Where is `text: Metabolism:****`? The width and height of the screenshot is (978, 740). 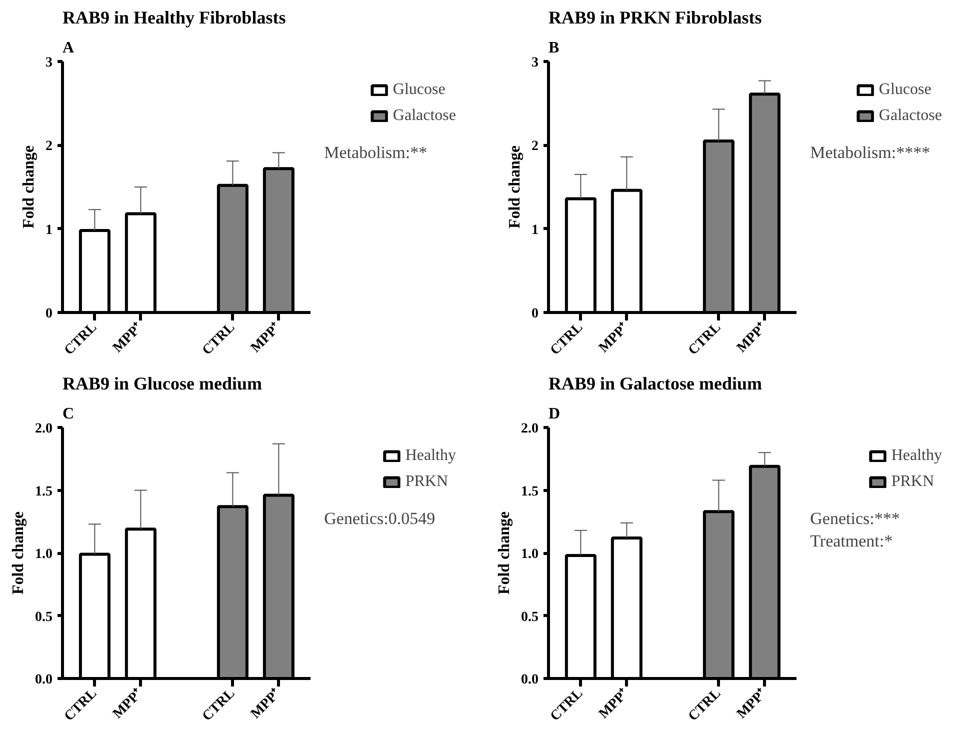
text: Metabolism:**** is located at coordinates (870, 152).